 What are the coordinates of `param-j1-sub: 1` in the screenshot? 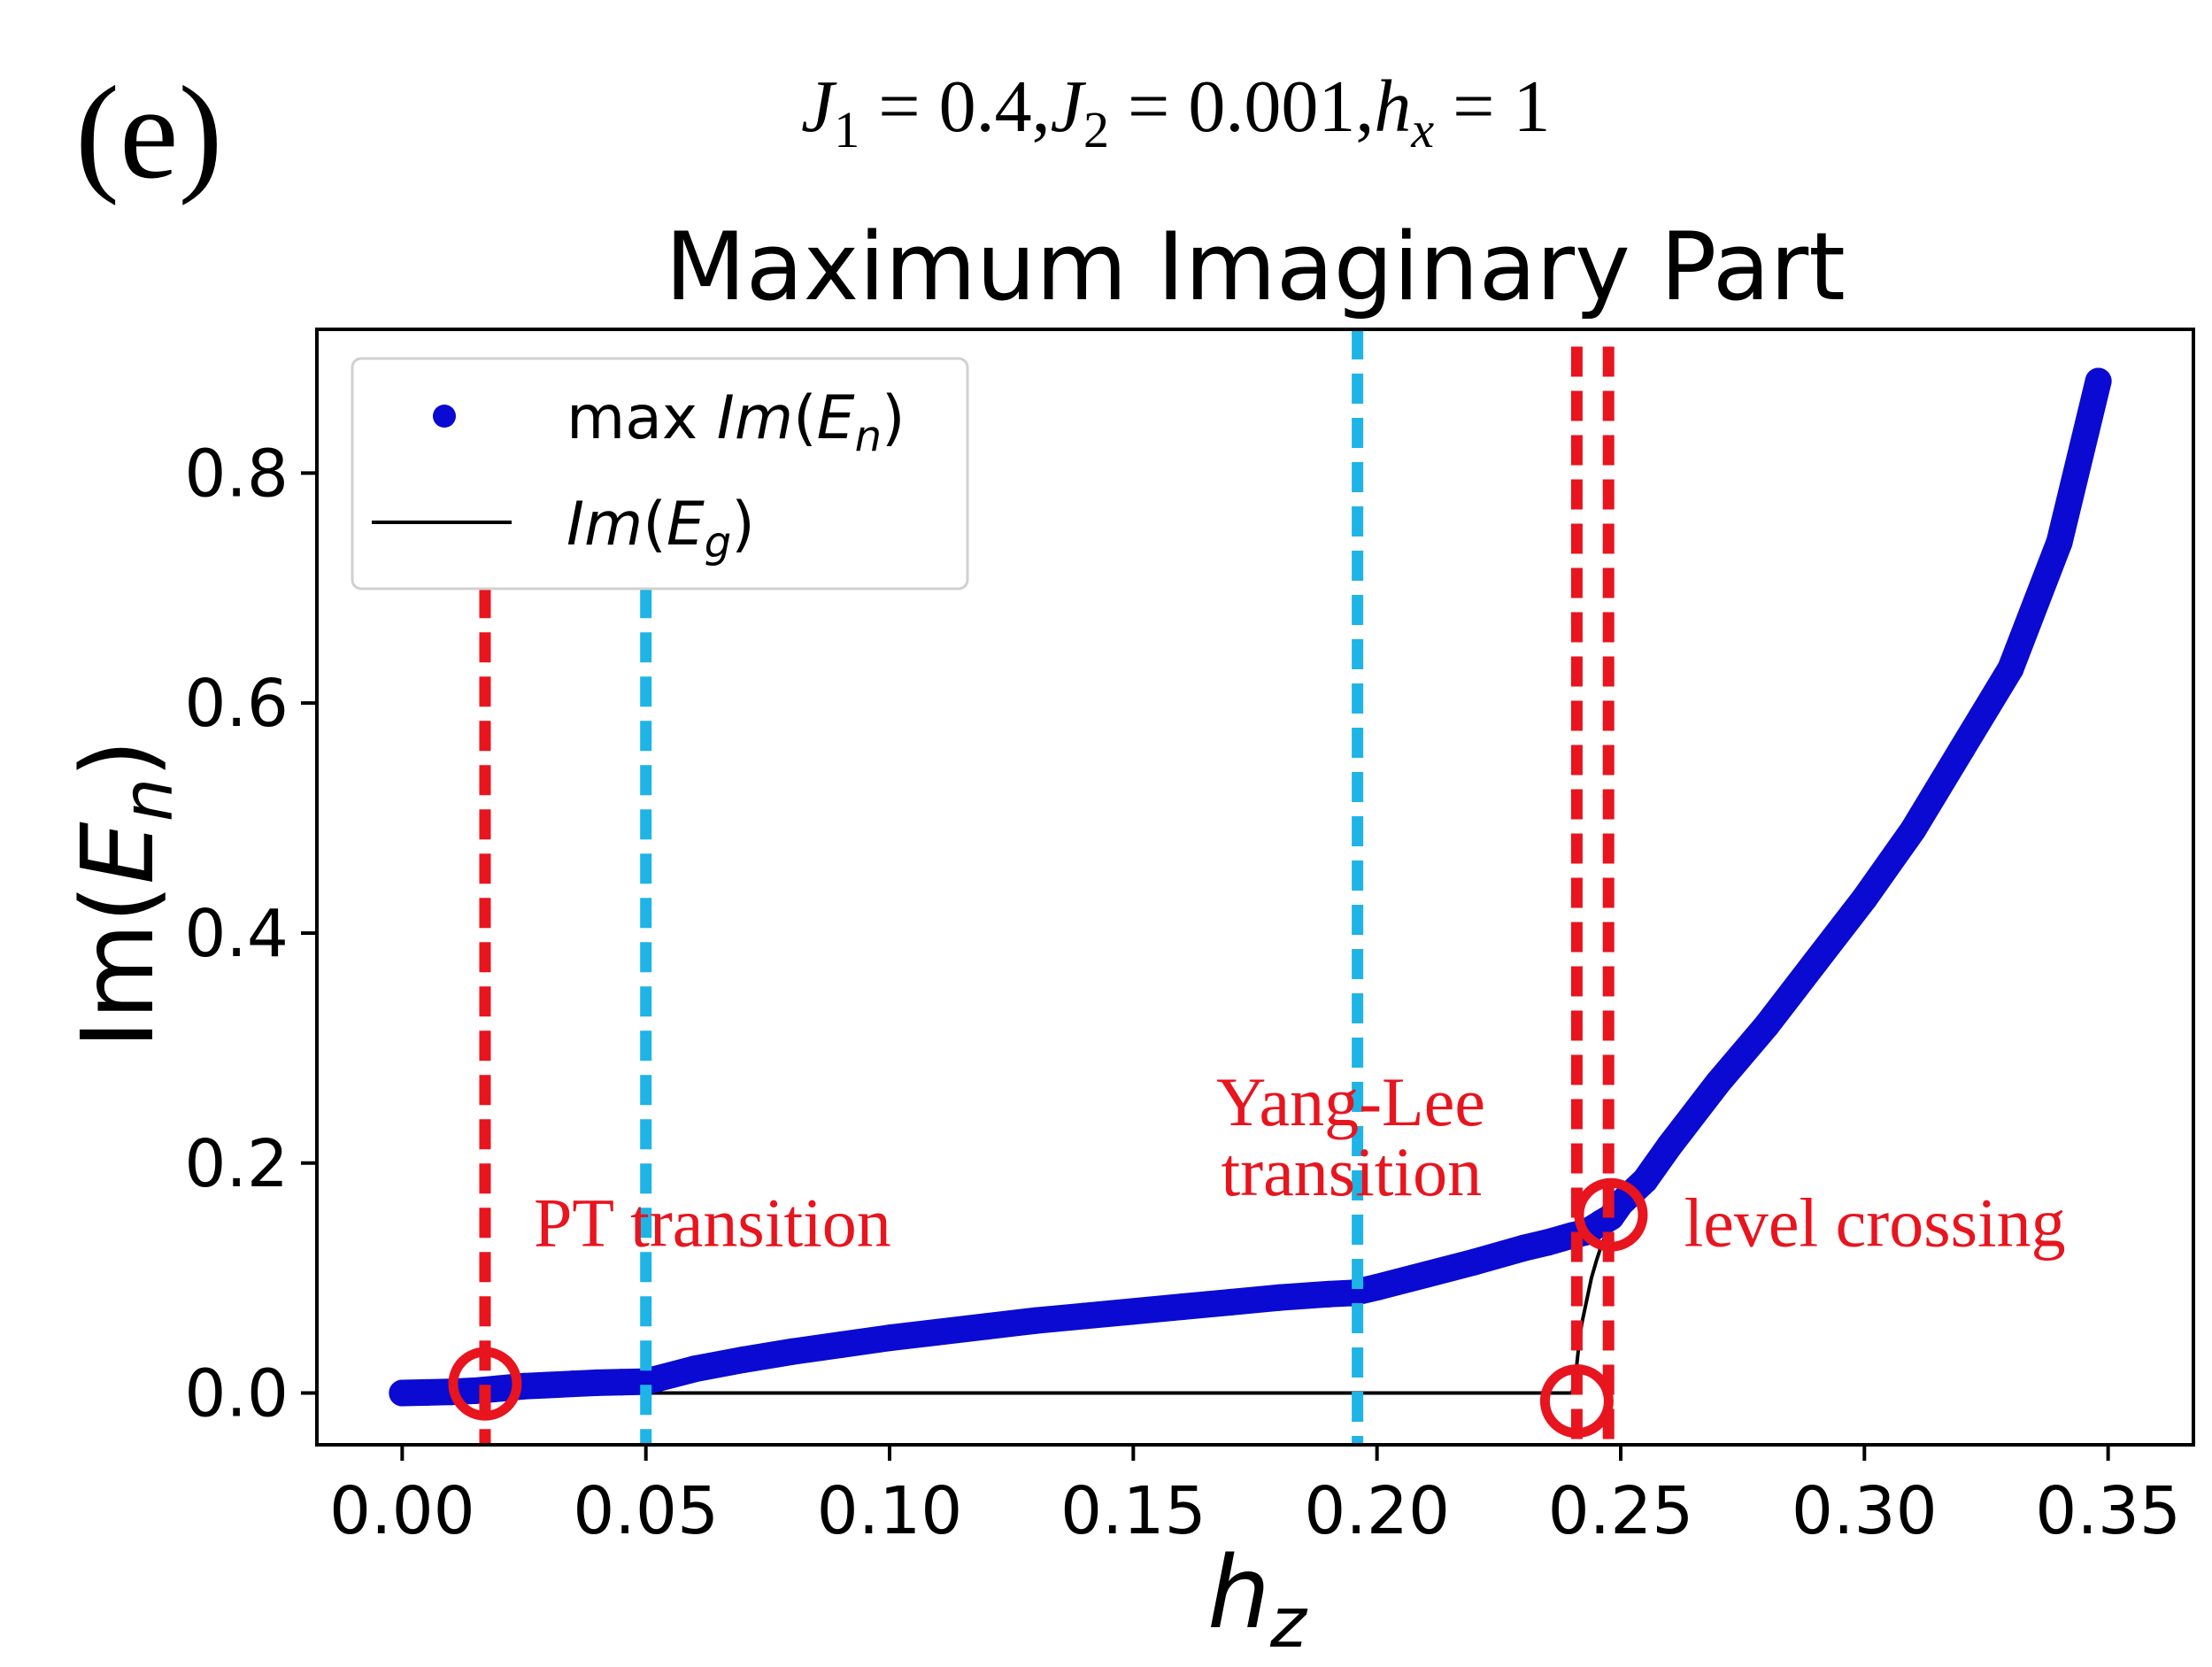 It's located at (846, 129).